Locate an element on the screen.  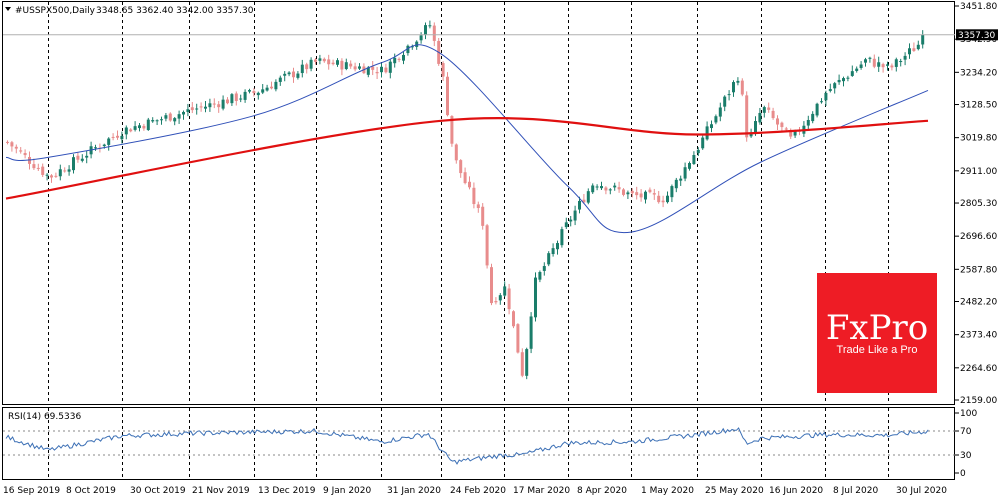
rsi-axis: 100 70 30 0 is located at coordinates (966, 444).